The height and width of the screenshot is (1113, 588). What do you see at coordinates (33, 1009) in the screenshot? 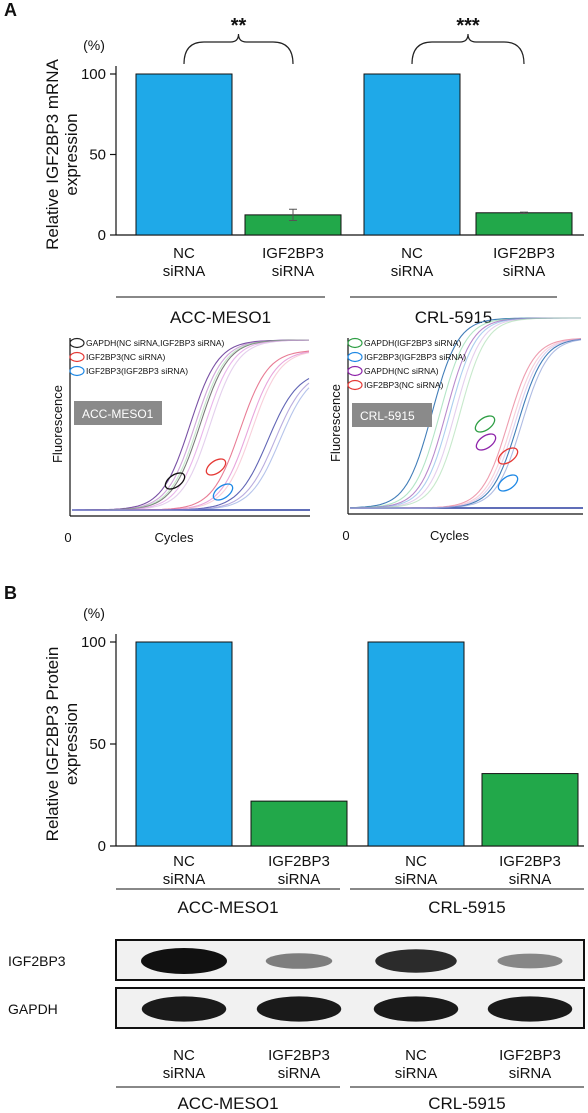
I see `blot-row-label: GAPDH` at bounding box center [33, 1009].